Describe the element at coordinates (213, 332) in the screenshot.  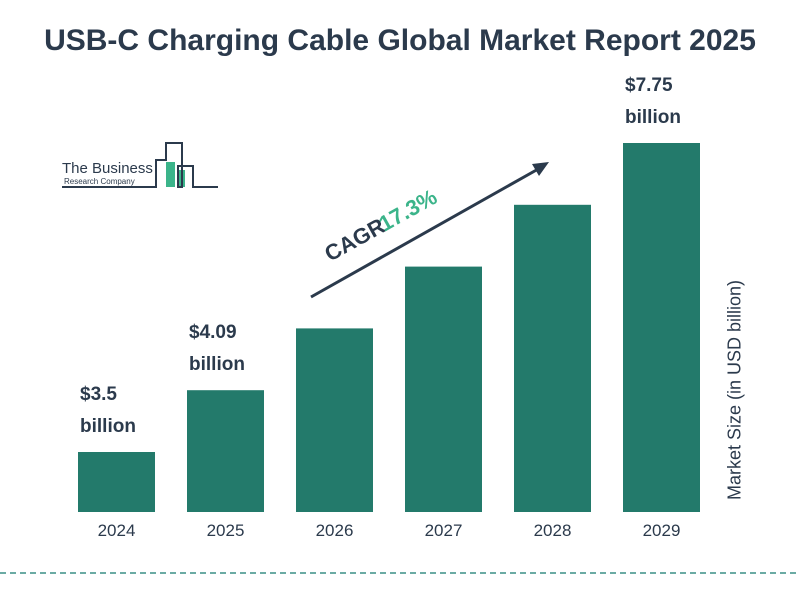
I see `data-label: $4.09` at that location.